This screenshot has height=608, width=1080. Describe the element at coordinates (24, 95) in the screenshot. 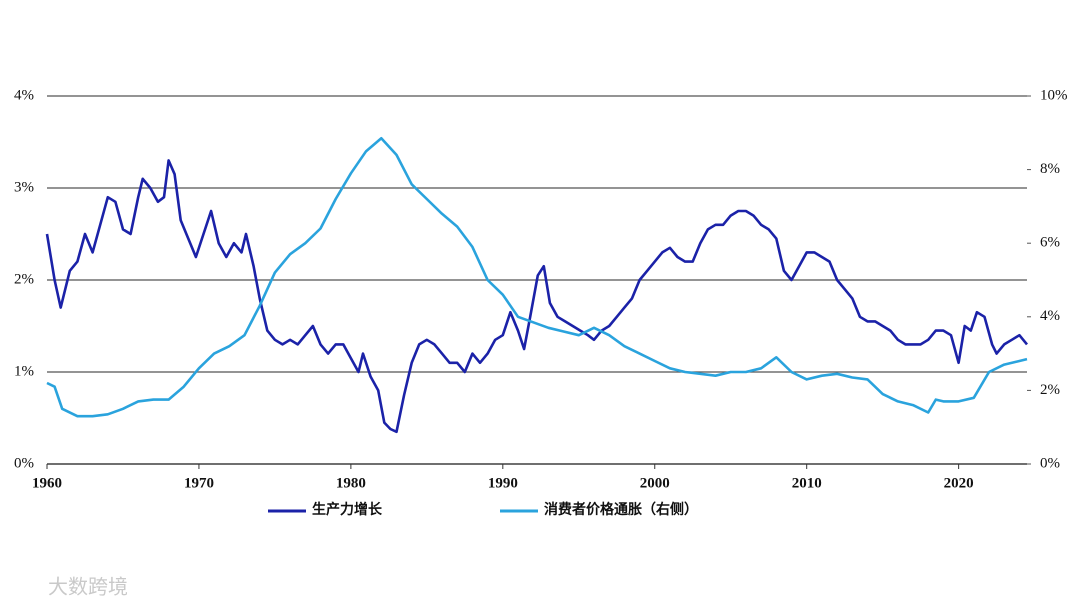

I see `y-tick-label: 4%` at that location.